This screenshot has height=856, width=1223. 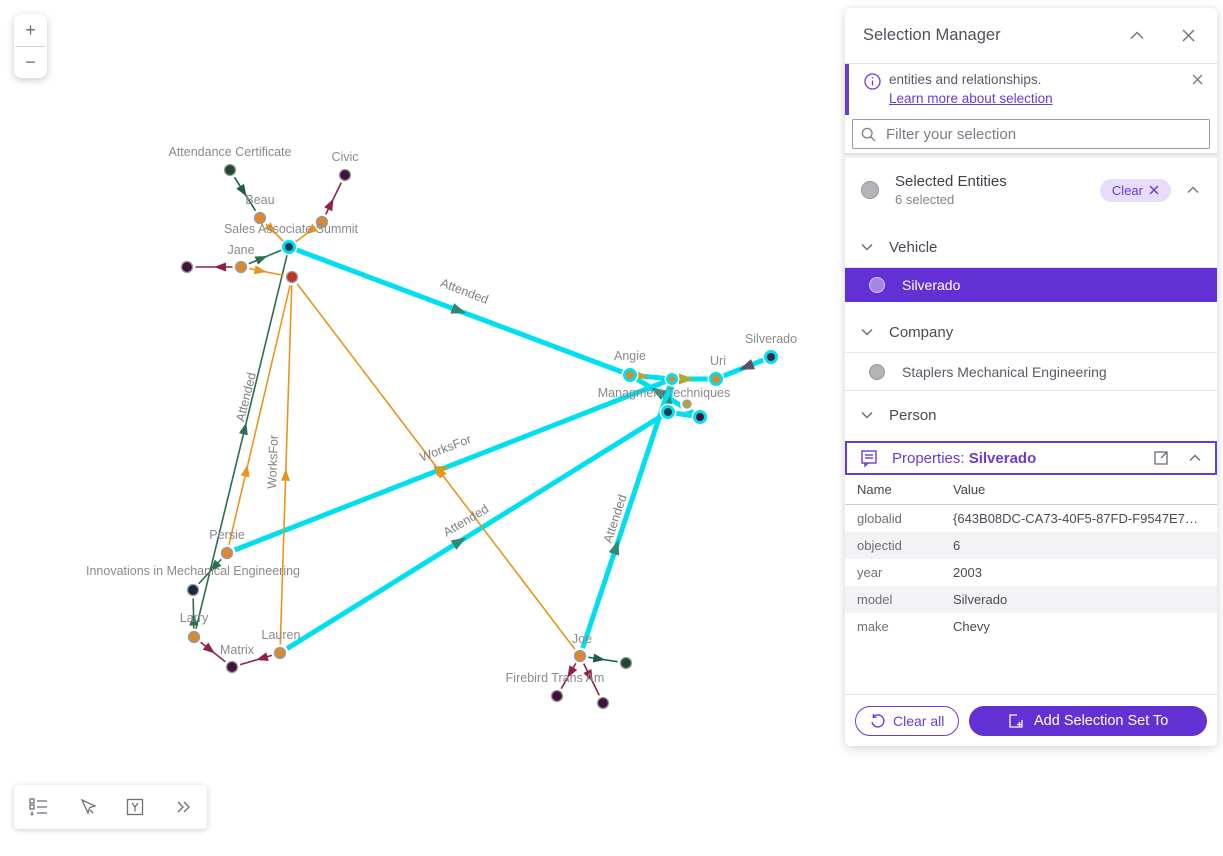 What do you see at coordinates (1031, 415) in the screenshot?
I see `group-person: Person` at bounding box center [1031, 415].